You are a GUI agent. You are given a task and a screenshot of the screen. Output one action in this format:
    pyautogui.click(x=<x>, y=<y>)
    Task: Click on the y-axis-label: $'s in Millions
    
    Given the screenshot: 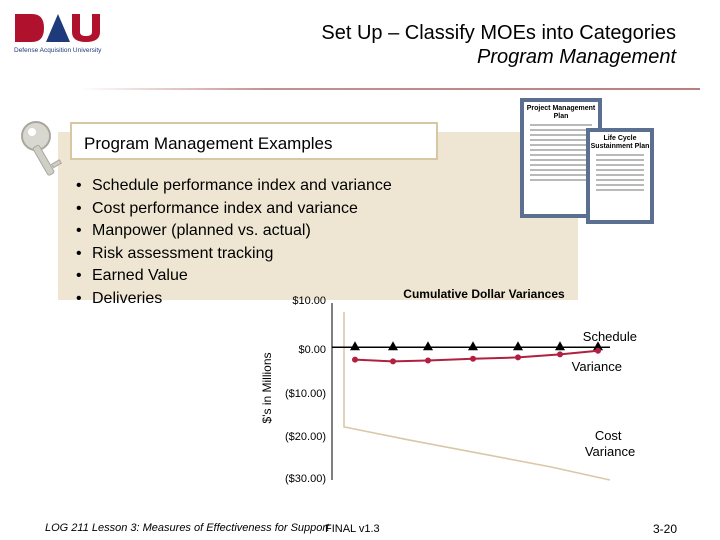 What is the action you would take?
    pyautogui.click(x=267, y=388)
    